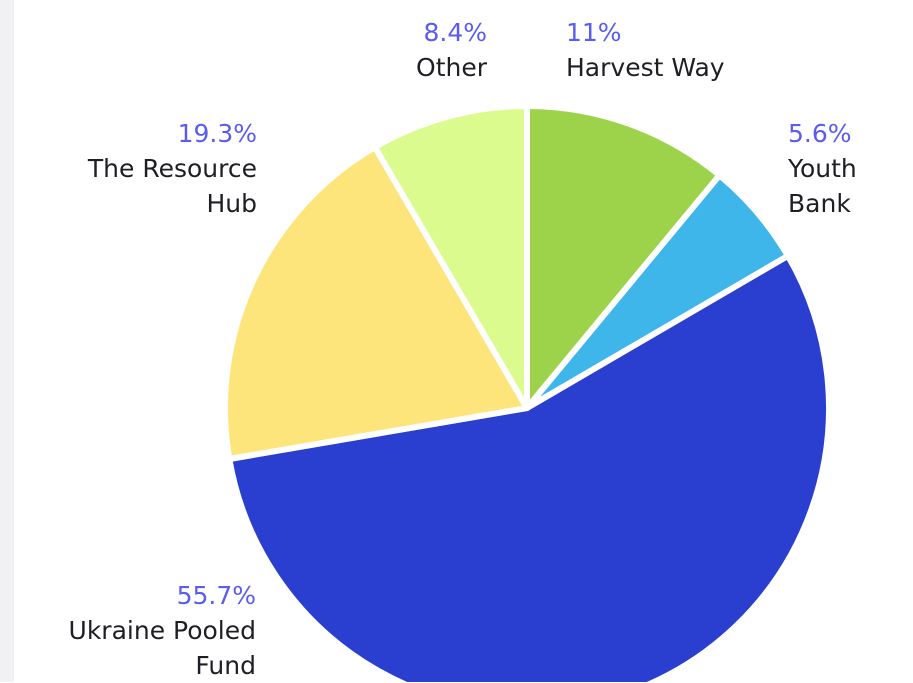 The image size is (913, 683). What do you see at coordinates (645, 67) in the screenshot?
I see `slice-name: Harvest Way` at bounding box center [645, 67].